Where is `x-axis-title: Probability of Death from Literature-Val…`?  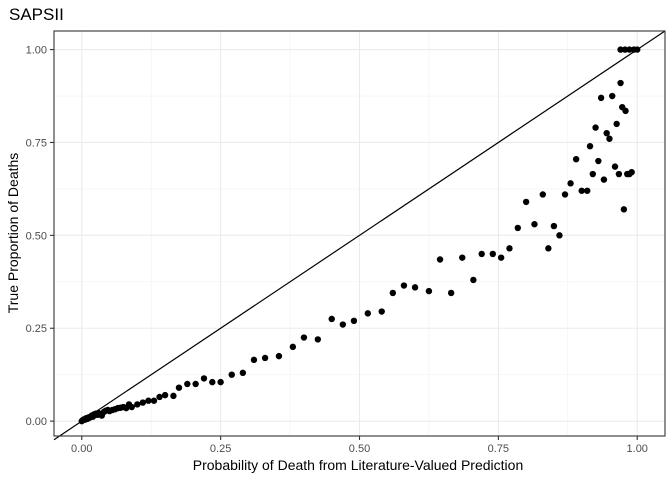
x-axis-title: Probability of Death from Literature-Val… is located at coordinates (358, 465).